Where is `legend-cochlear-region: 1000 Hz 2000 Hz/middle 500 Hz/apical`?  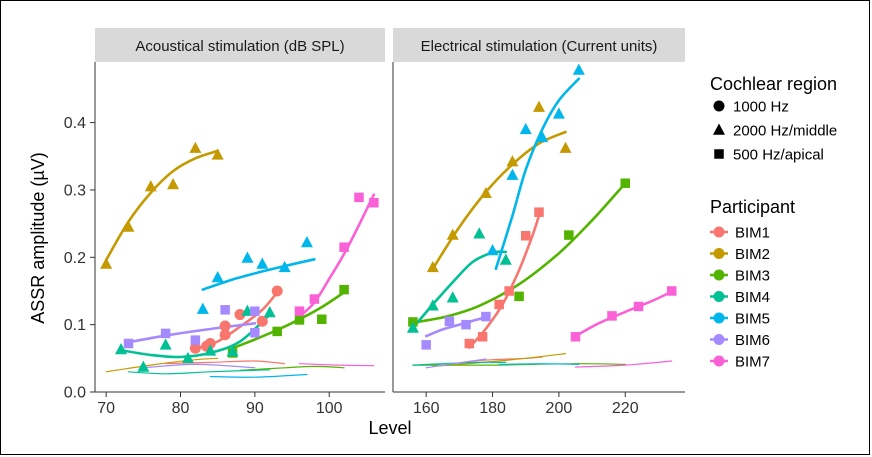
legend-cochlear-region: 1000 Hz 2000 Hz/middle 500 Hz/apical is located at coordinates (775, 131).